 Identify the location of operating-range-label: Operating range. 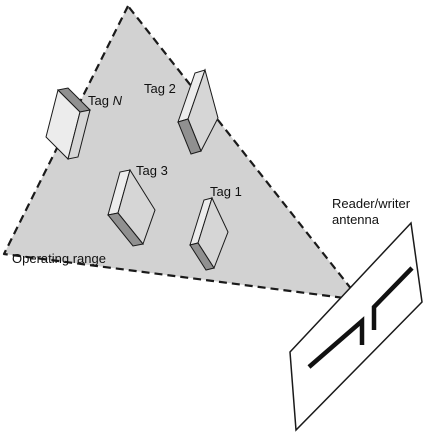
(59, 258).